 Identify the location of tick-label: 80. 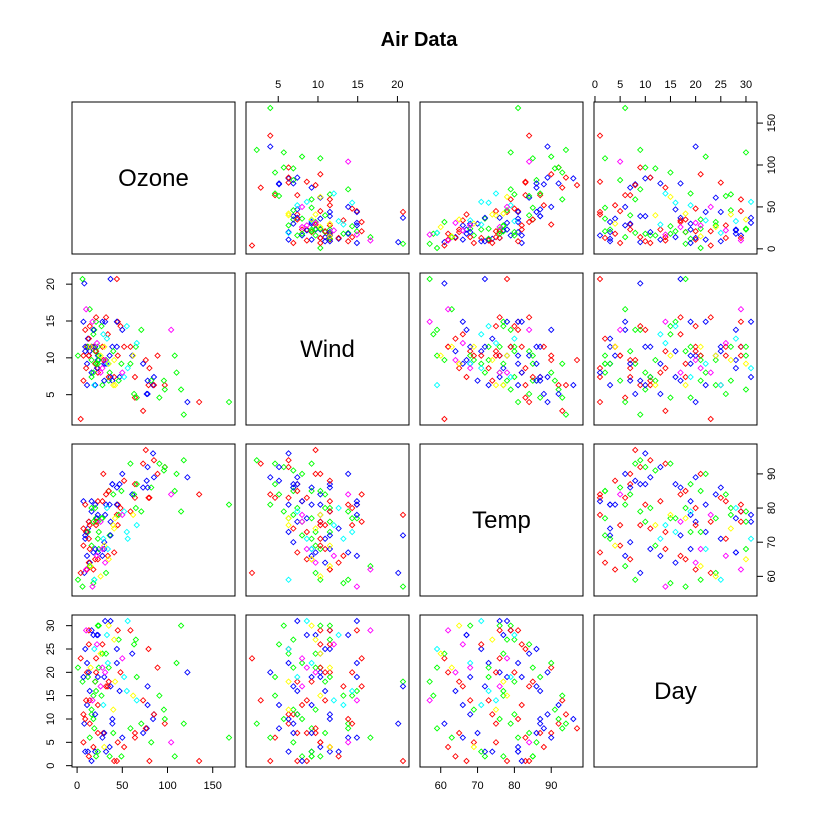
(514, 786).